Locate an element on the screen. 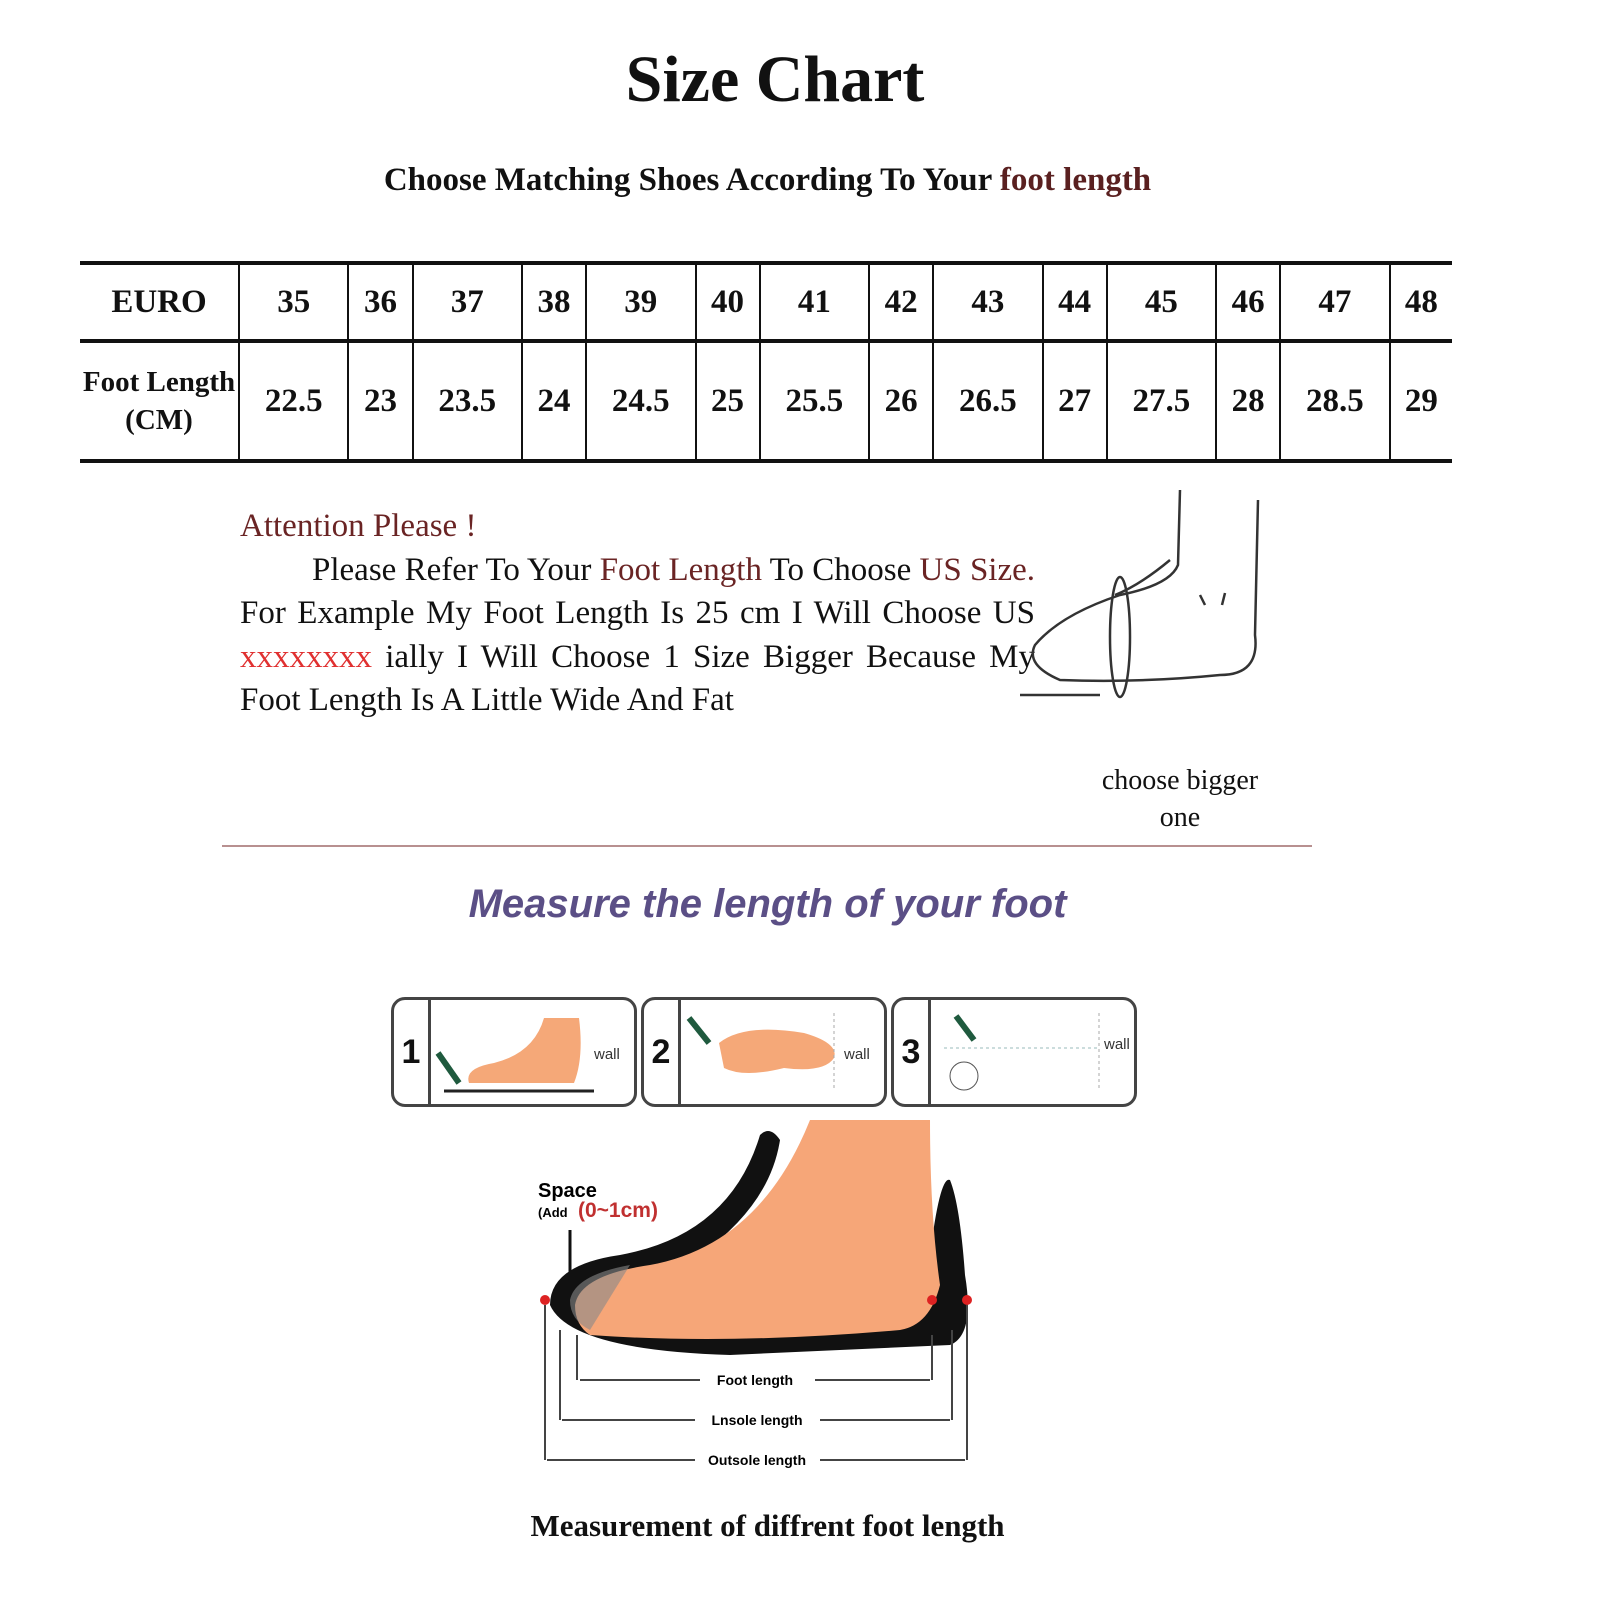  foot-length-cell: 23 is located at coordinates (380, 401).